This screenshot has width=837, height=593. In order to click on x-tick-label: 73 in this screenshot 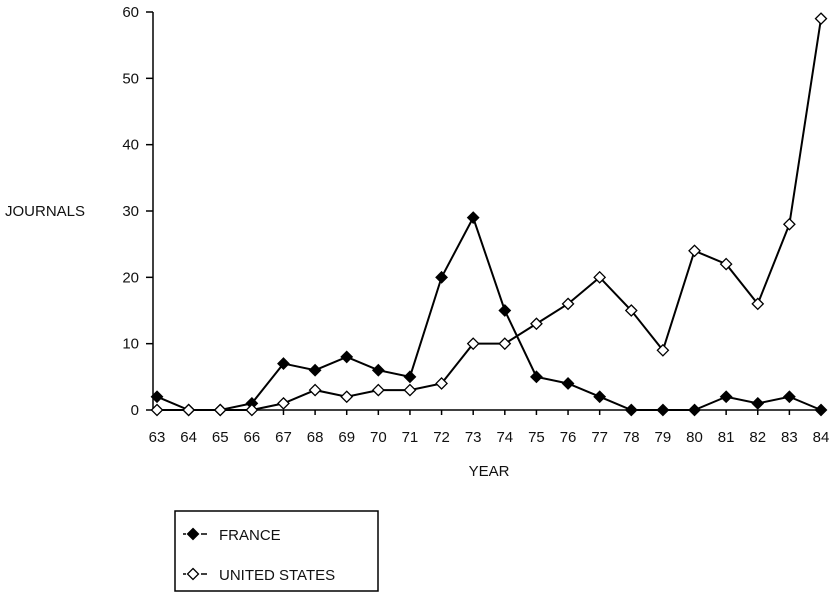, I will do `click(473, 437)`.